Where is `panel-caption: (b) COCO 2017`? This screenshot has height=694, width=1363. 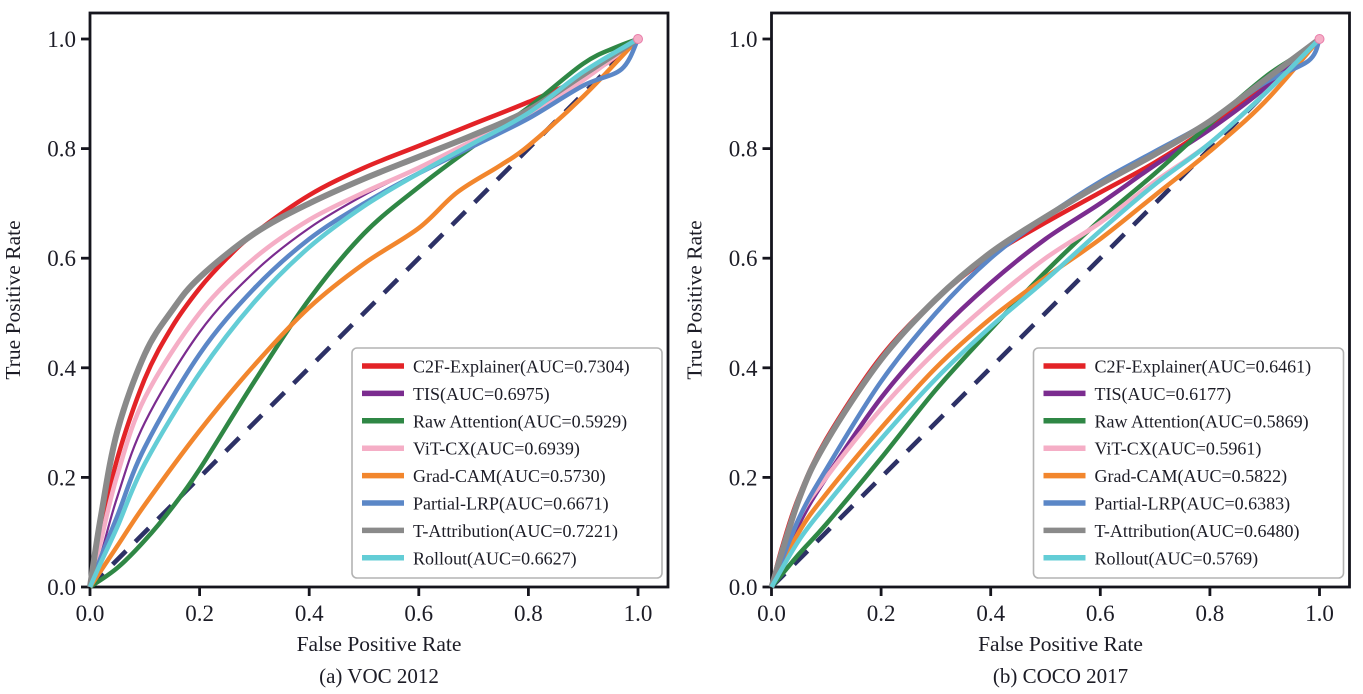
panel-caption: (b) COCO 2017 is located at coordinates (1060, 676).